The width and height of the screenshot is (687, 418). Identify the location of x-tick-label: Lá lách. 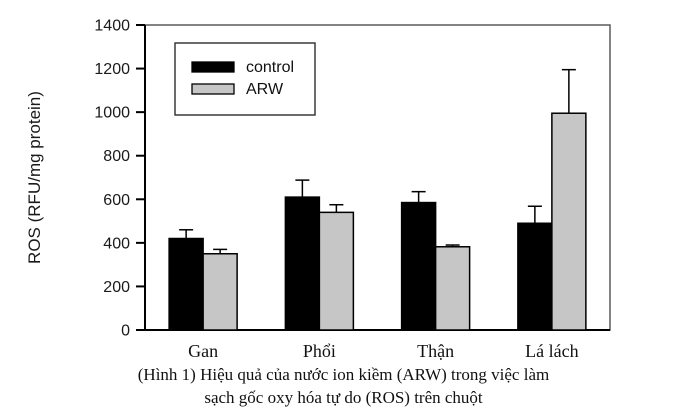
(551, 351).